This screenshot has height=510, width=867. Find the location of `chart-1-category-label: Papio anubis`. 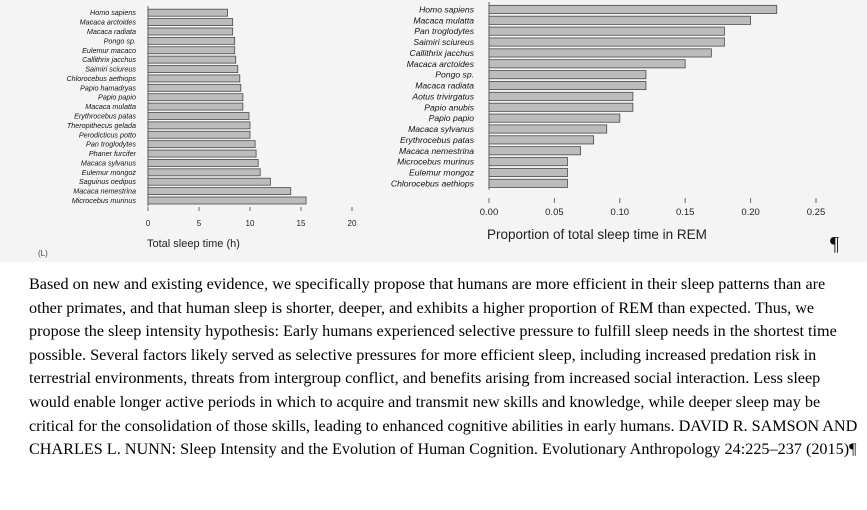

chart-1-category-label: Papio anubis is located at coordinates (449, 107).